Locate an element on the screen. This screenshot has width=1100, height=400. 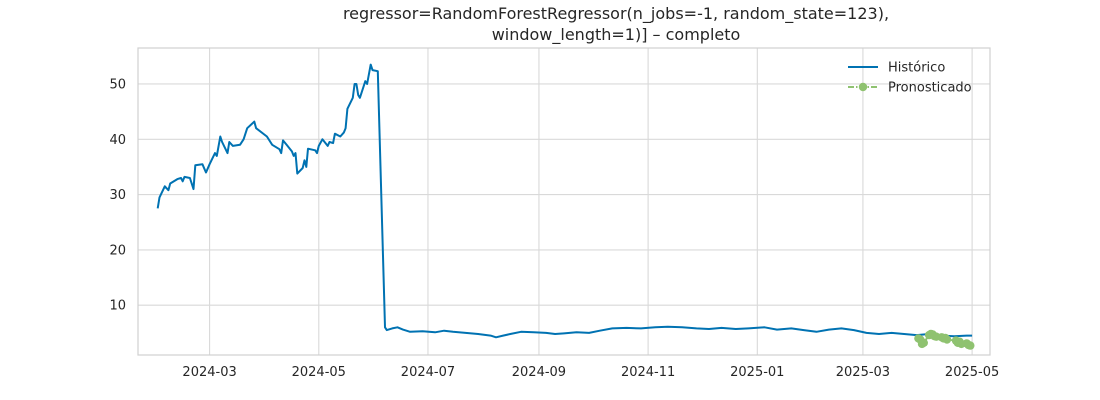
y-tick-label: 10 is located at coordinates (117, 306).